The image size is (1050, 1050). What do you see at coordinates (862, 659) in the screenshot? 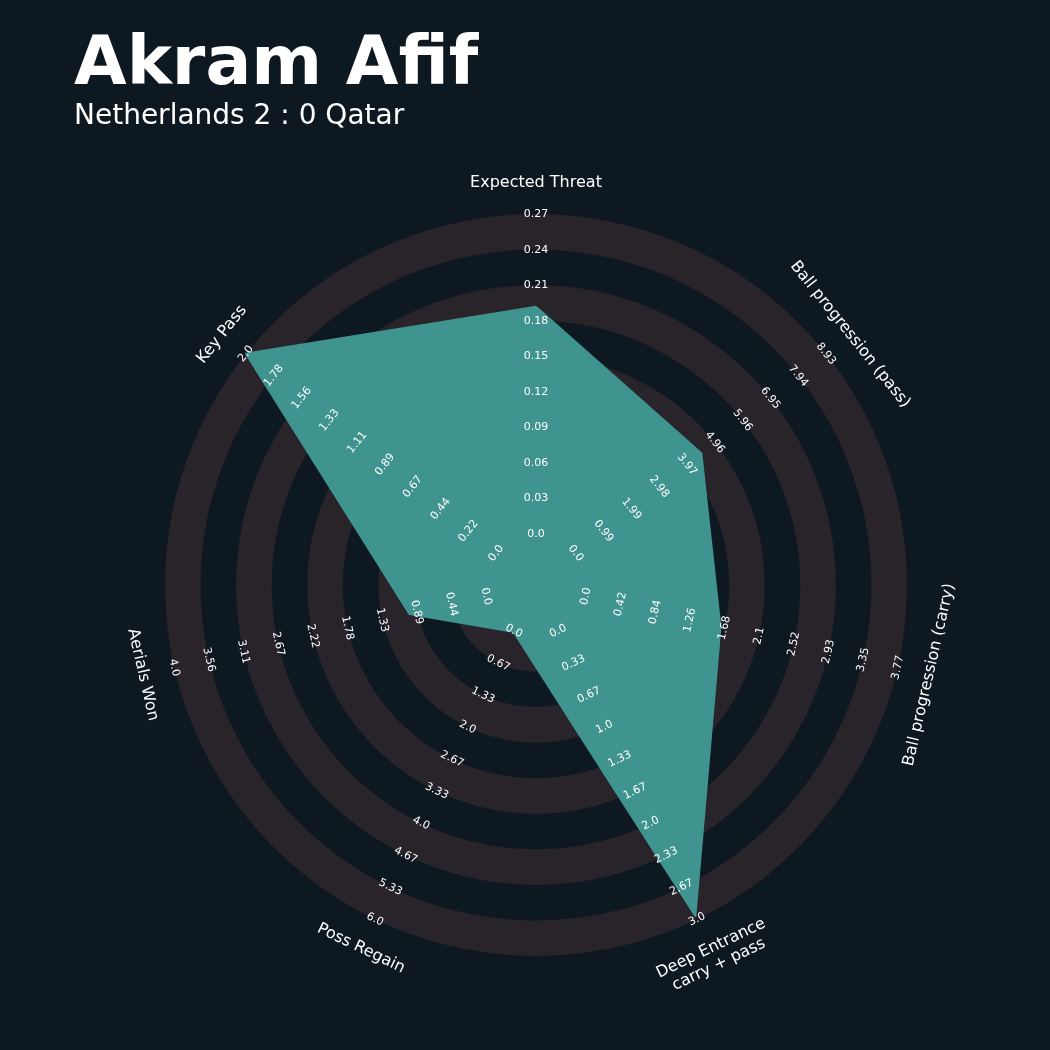
I see `text: 3.35` at bounding box center [862, 659].